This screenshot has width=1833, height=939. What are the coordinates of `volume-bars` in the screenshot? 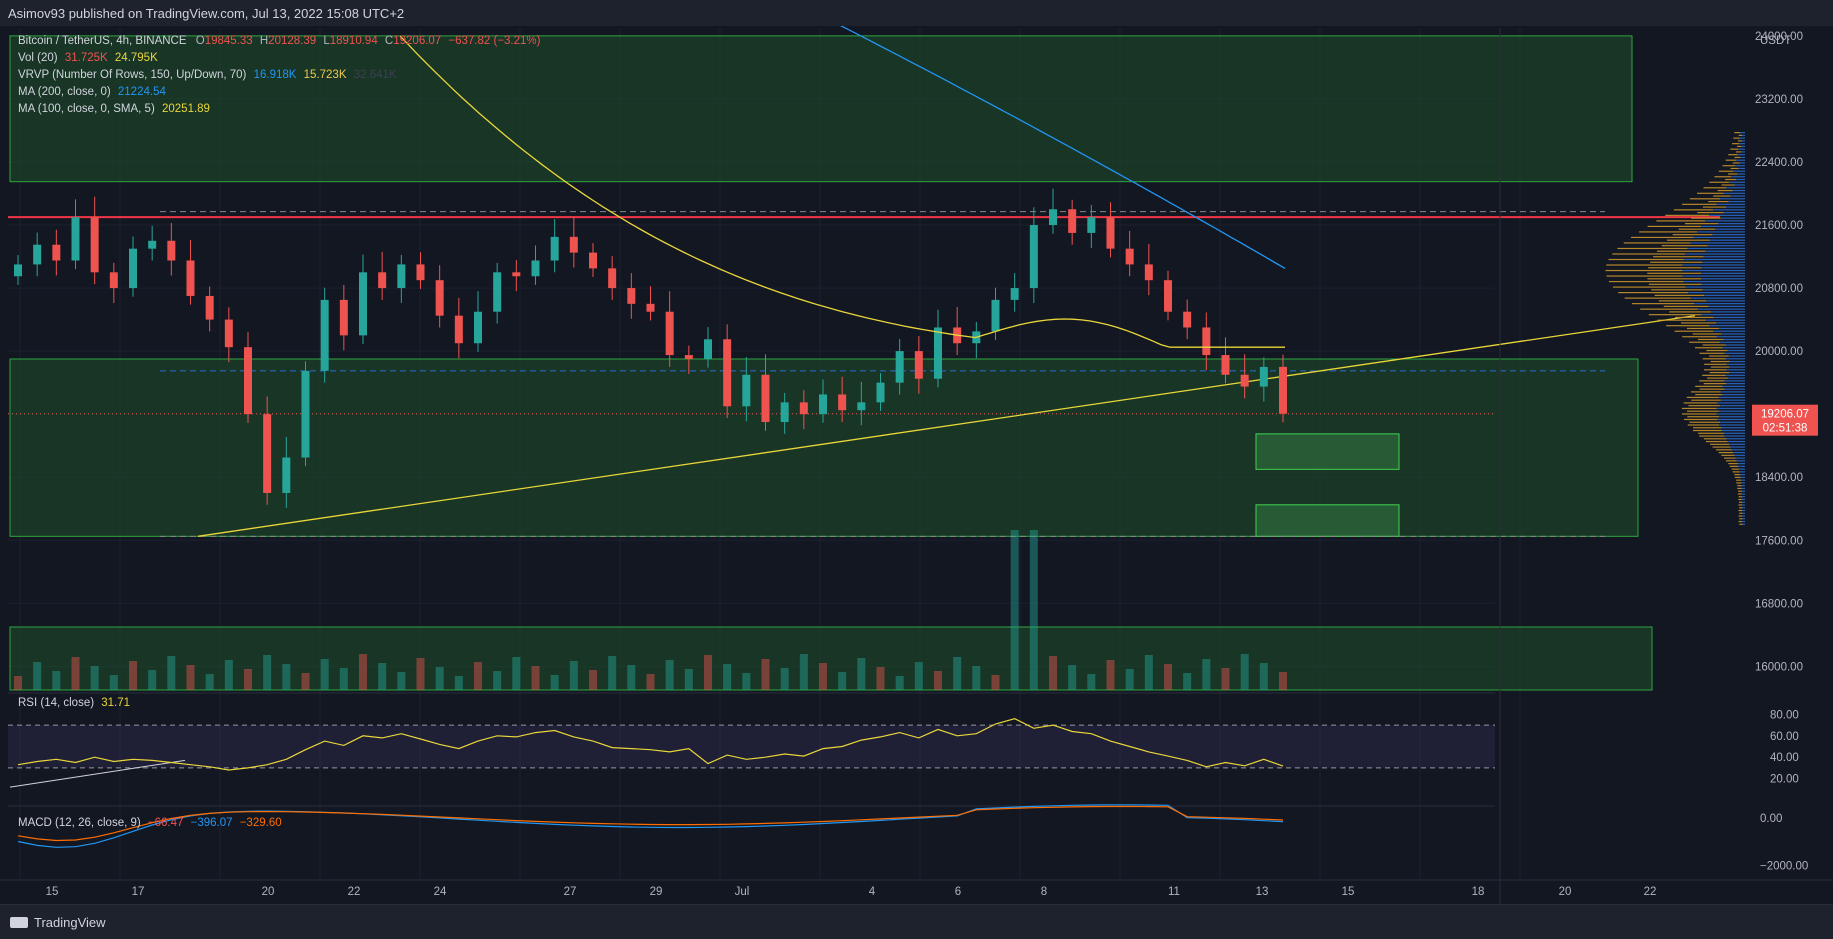 It's located at (650, 610).